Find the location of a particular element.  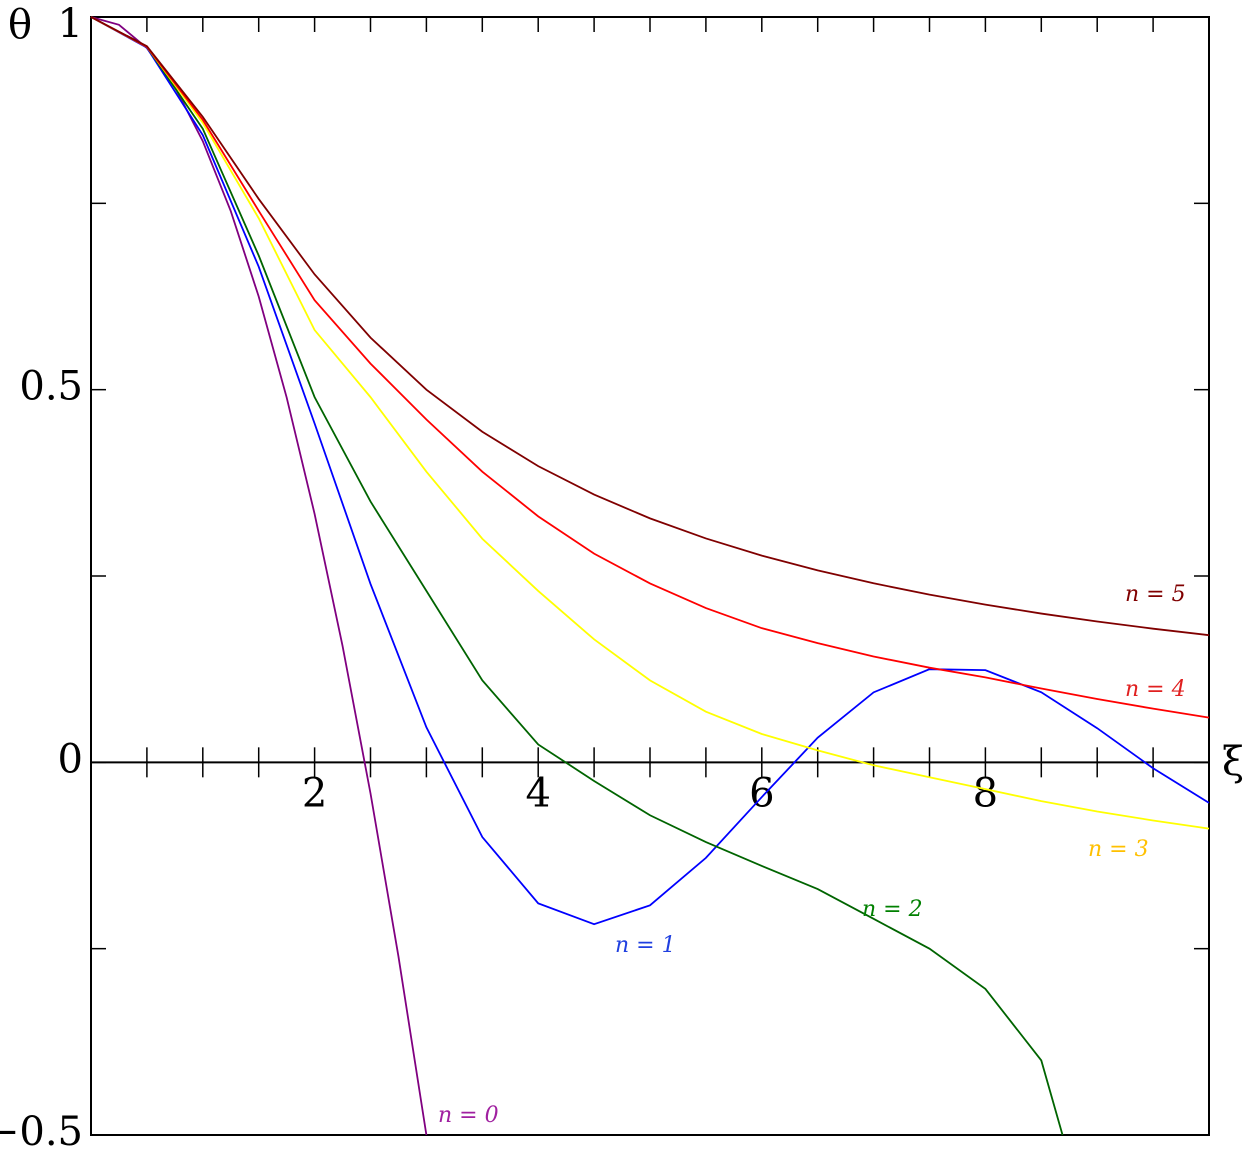

x-tick-label: 6 is located at coordinates (761, 793).